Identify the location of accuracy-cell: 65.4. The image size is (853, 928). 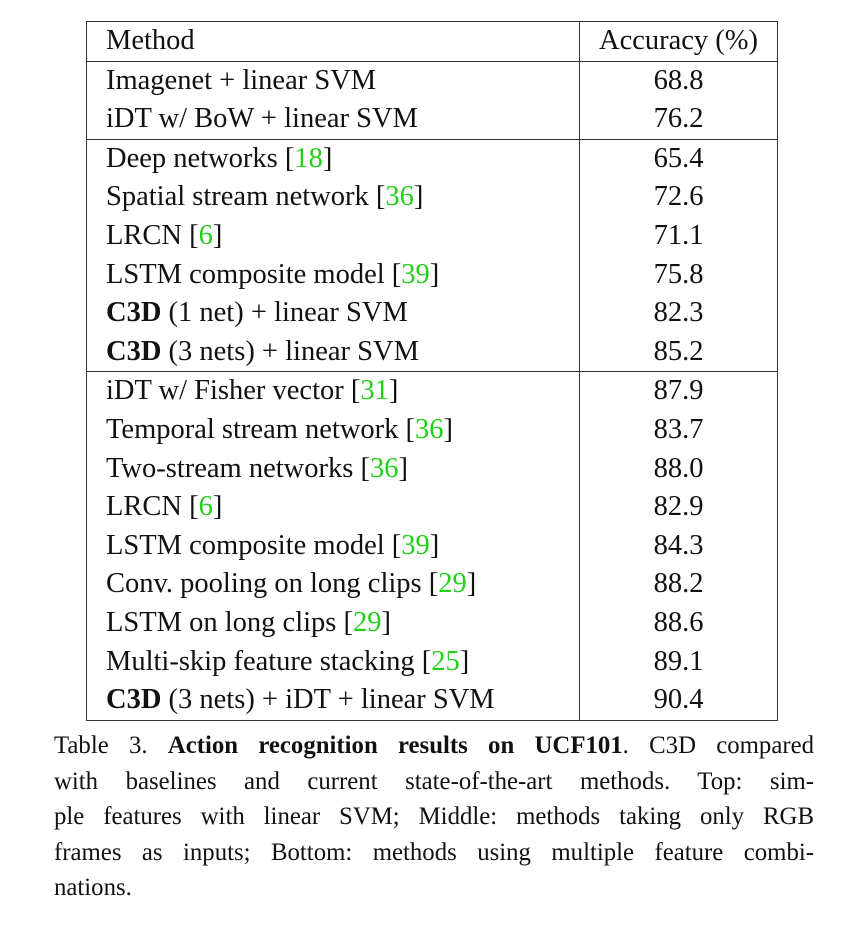
(678, 159).